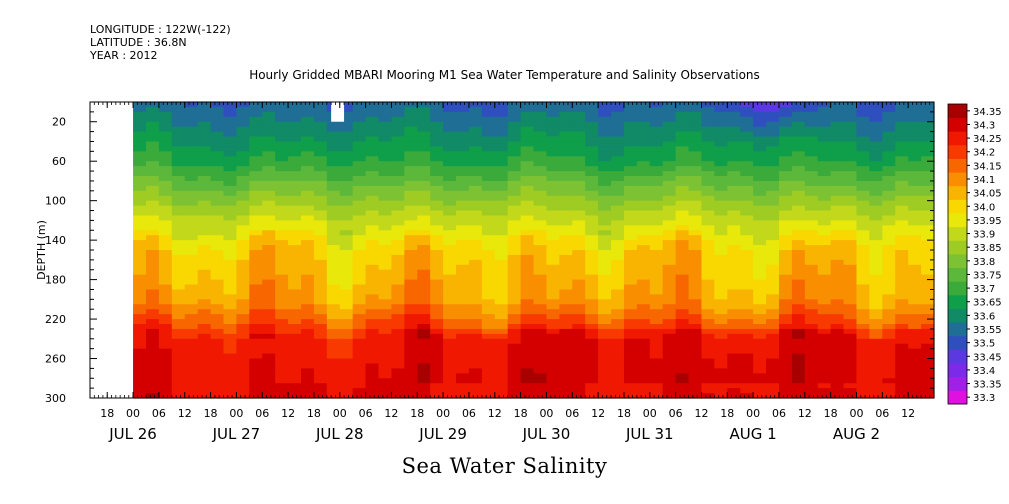 Image resolution: width=1009 pixels, height=504 pixels. Describe the element at coordinates (649, 434) in the screenshot. I see `x-day-label: JUL 31` at that location.